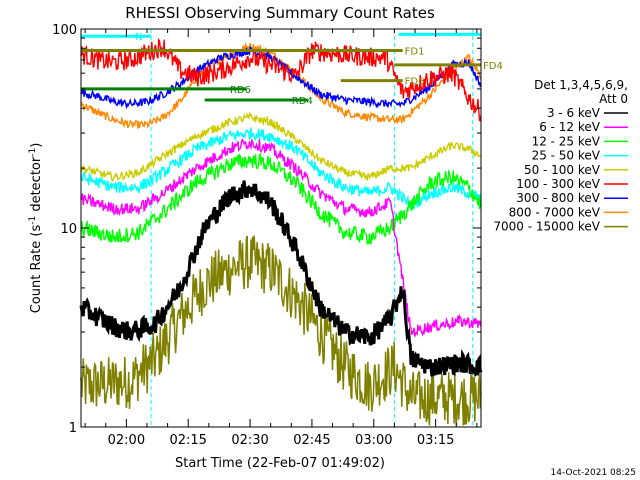 The width and height of the screenshot is (640, 480). Describe the element at coordinates (36, 145) in the screenshot. I see `y-axis-label-part: )` at that location.